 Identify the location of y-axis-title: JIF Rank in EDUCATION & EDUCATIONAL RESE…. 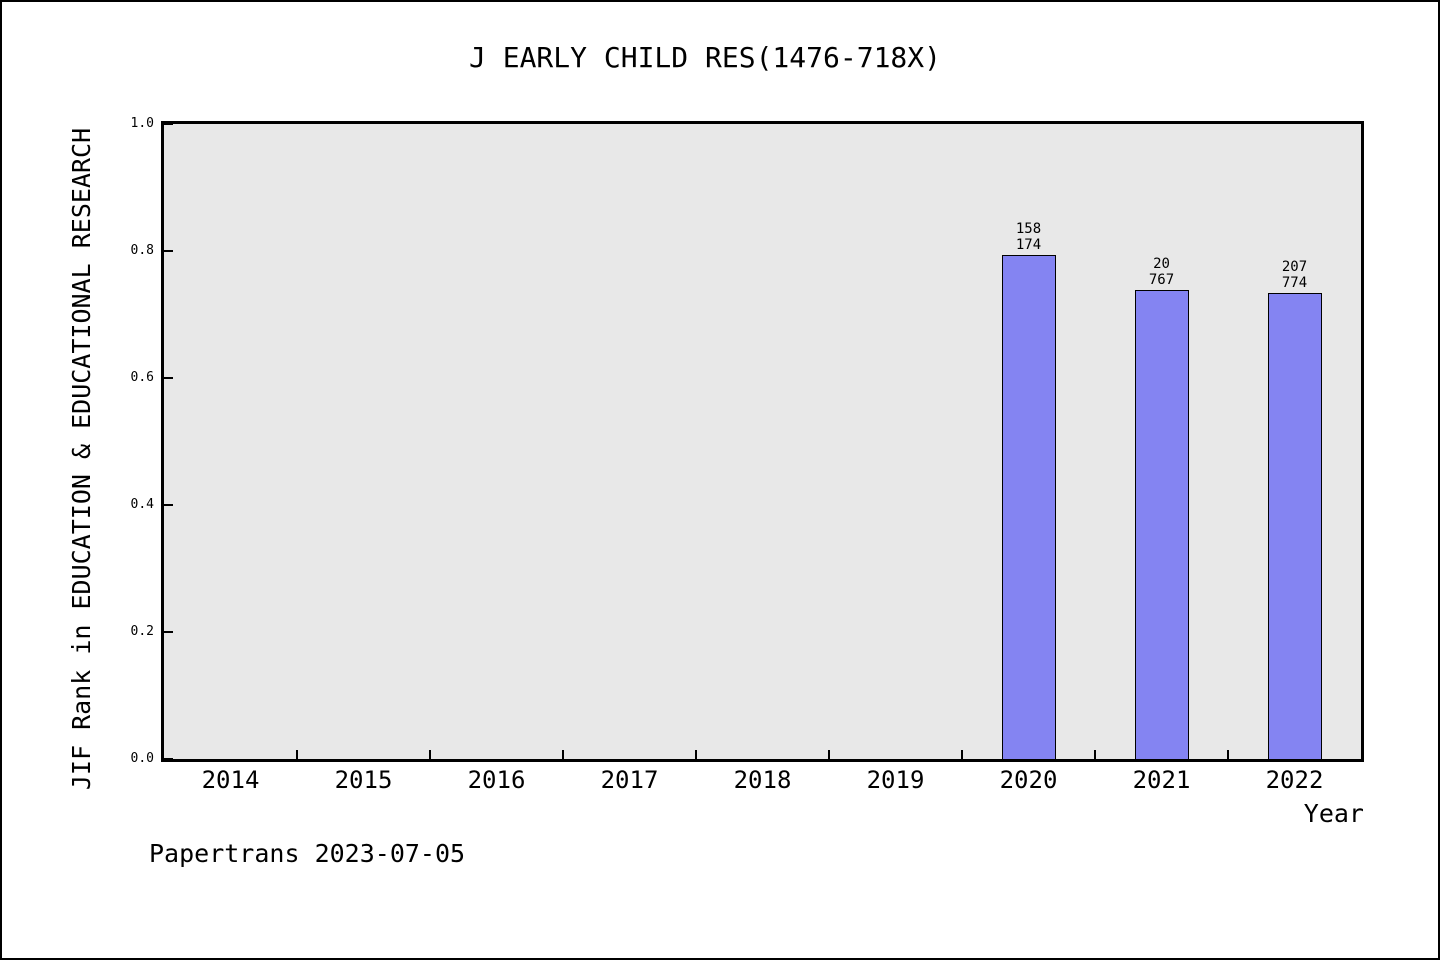
(81, 459).